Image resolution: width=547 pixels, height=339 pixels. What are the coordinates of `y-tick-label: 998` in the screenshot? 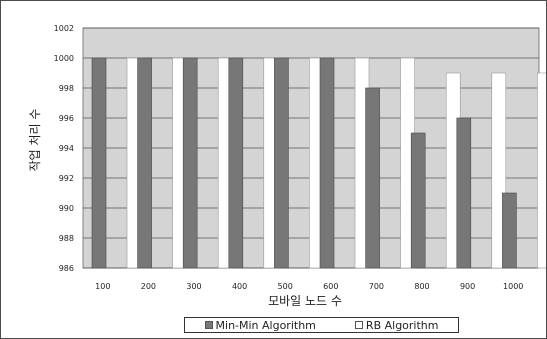 It's located at (66, 88).